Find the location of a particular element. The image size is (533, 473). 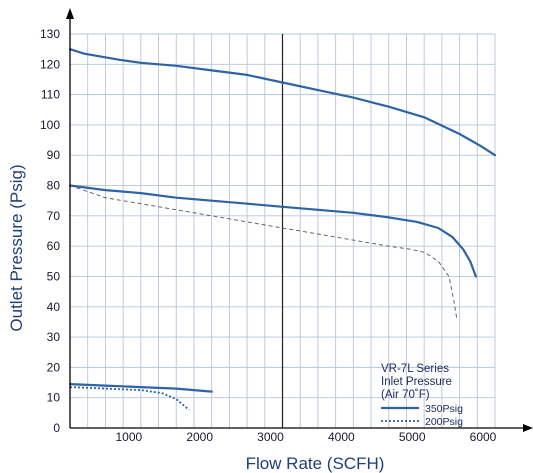

y-tick-label: 20 is located at coordinates (54, 367).